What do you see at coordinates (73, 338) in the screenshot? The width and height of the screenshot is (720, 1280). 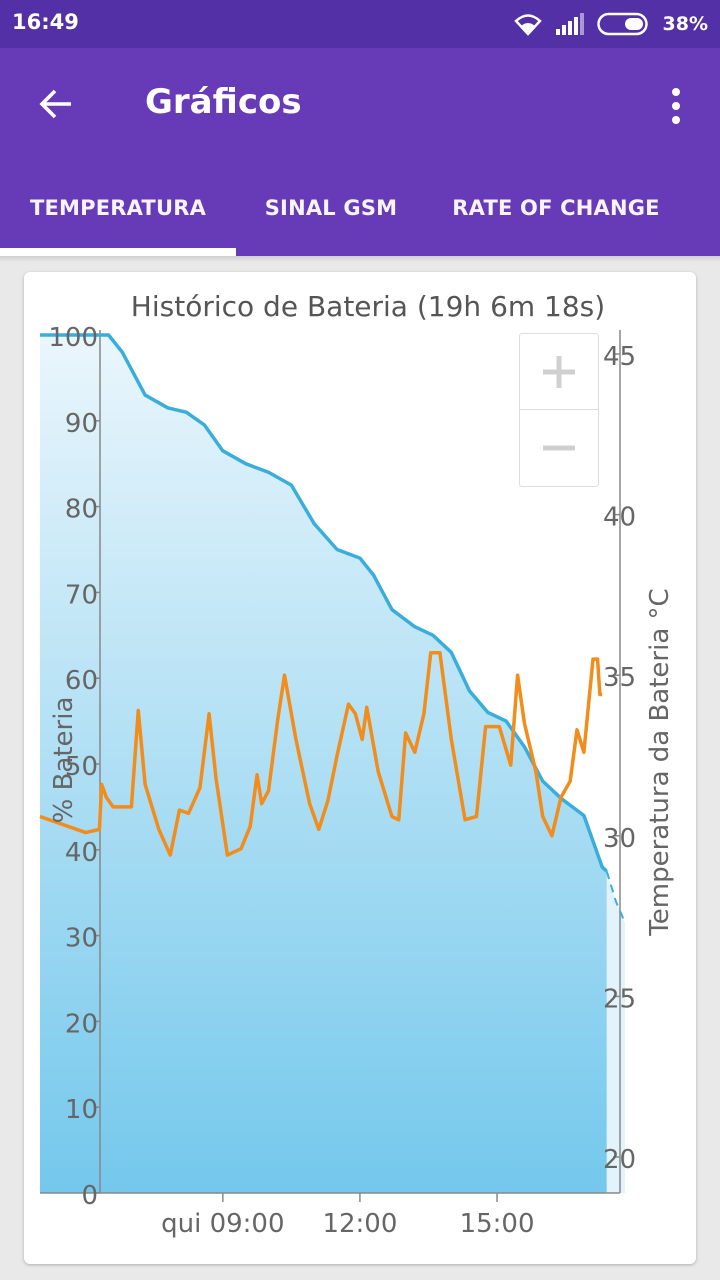 I see `y-tick-label: 100` at bounding box center [73, 338].